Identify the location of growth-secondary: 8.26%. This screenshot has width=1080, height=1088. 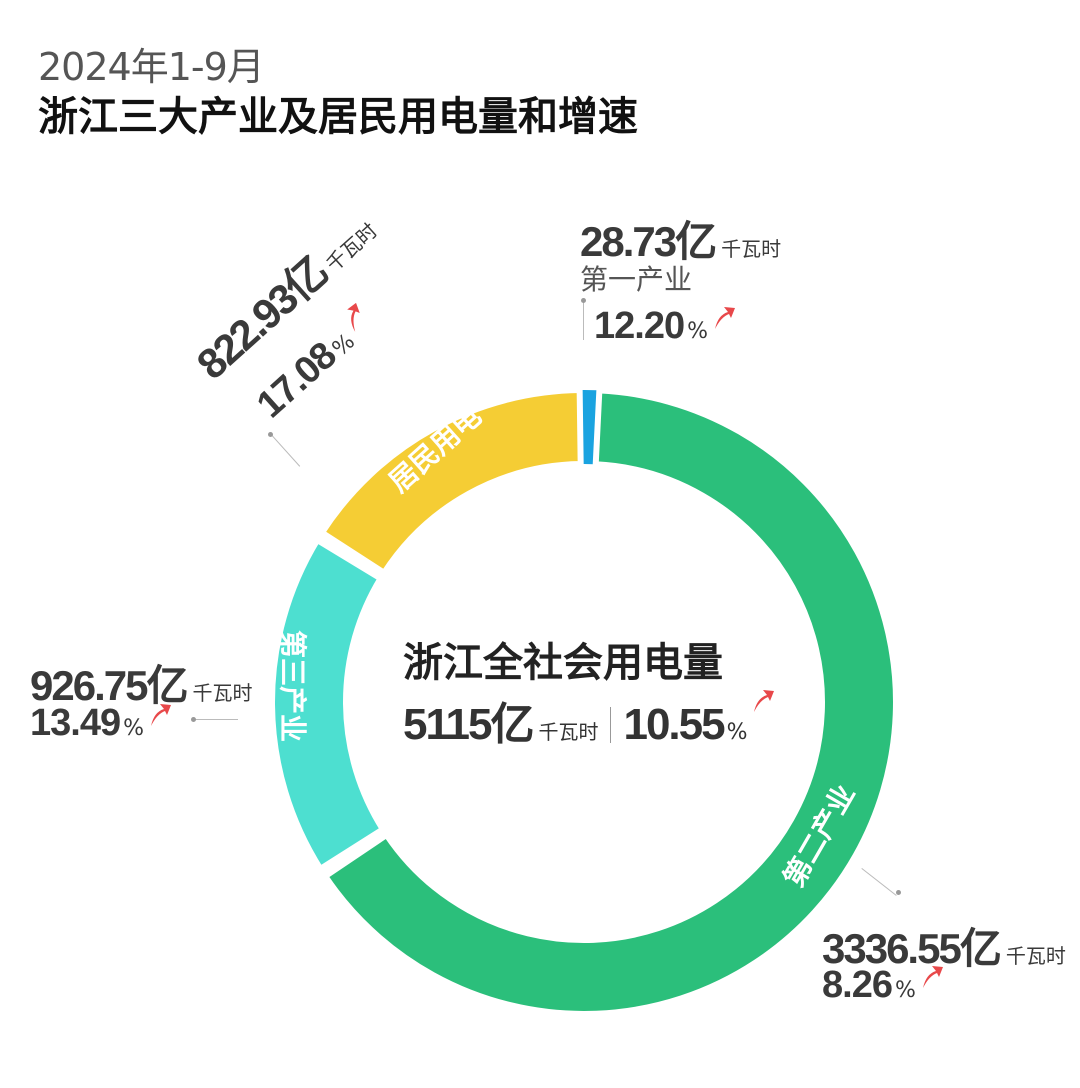
(883, 985).